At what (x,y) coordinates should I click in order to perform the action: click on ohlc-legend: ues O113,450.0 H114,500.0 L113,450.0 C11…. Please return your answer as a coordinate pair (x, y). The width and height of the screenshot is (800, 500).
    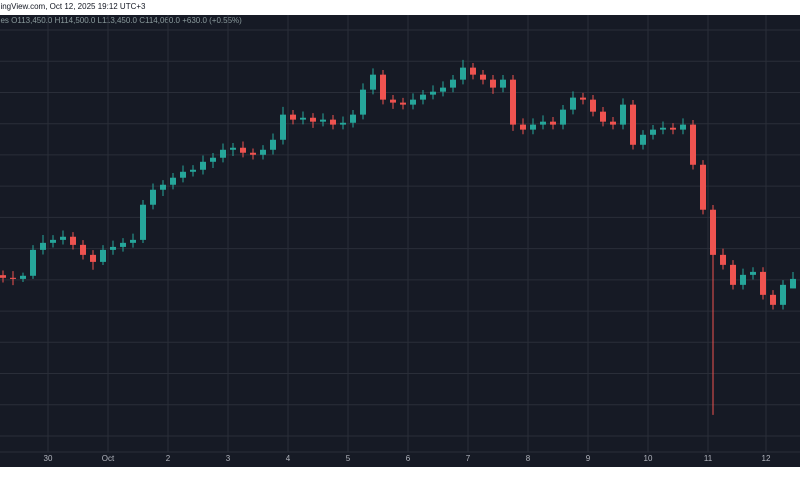
    Looking at the image, I should click on (121, 20).